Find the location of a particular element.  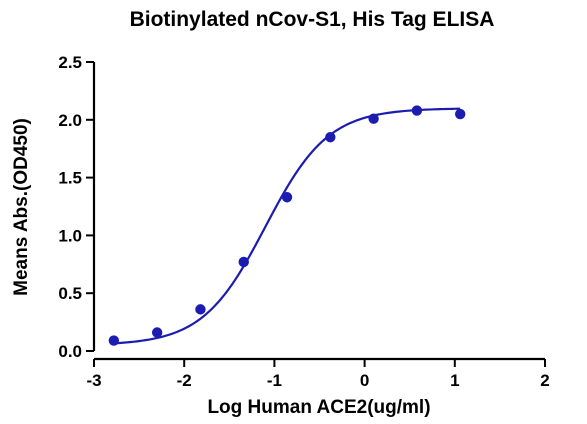

y-tick-label: 2.0 is located at coordinates (70, 120).